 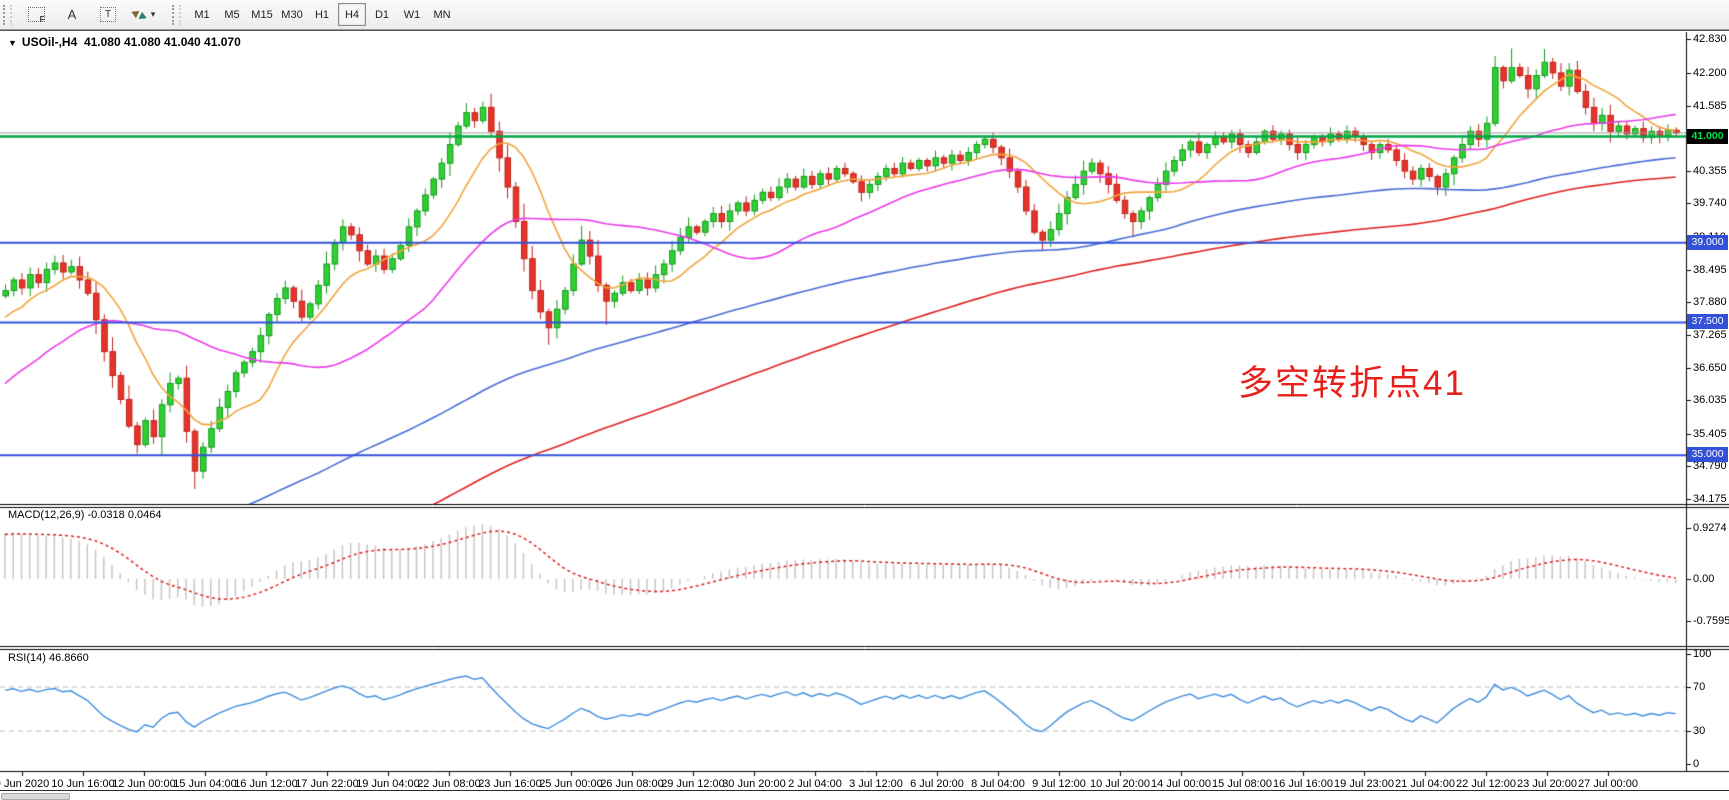 I want to click on level-price-label: 35.000, so click(x=1707, y=455).